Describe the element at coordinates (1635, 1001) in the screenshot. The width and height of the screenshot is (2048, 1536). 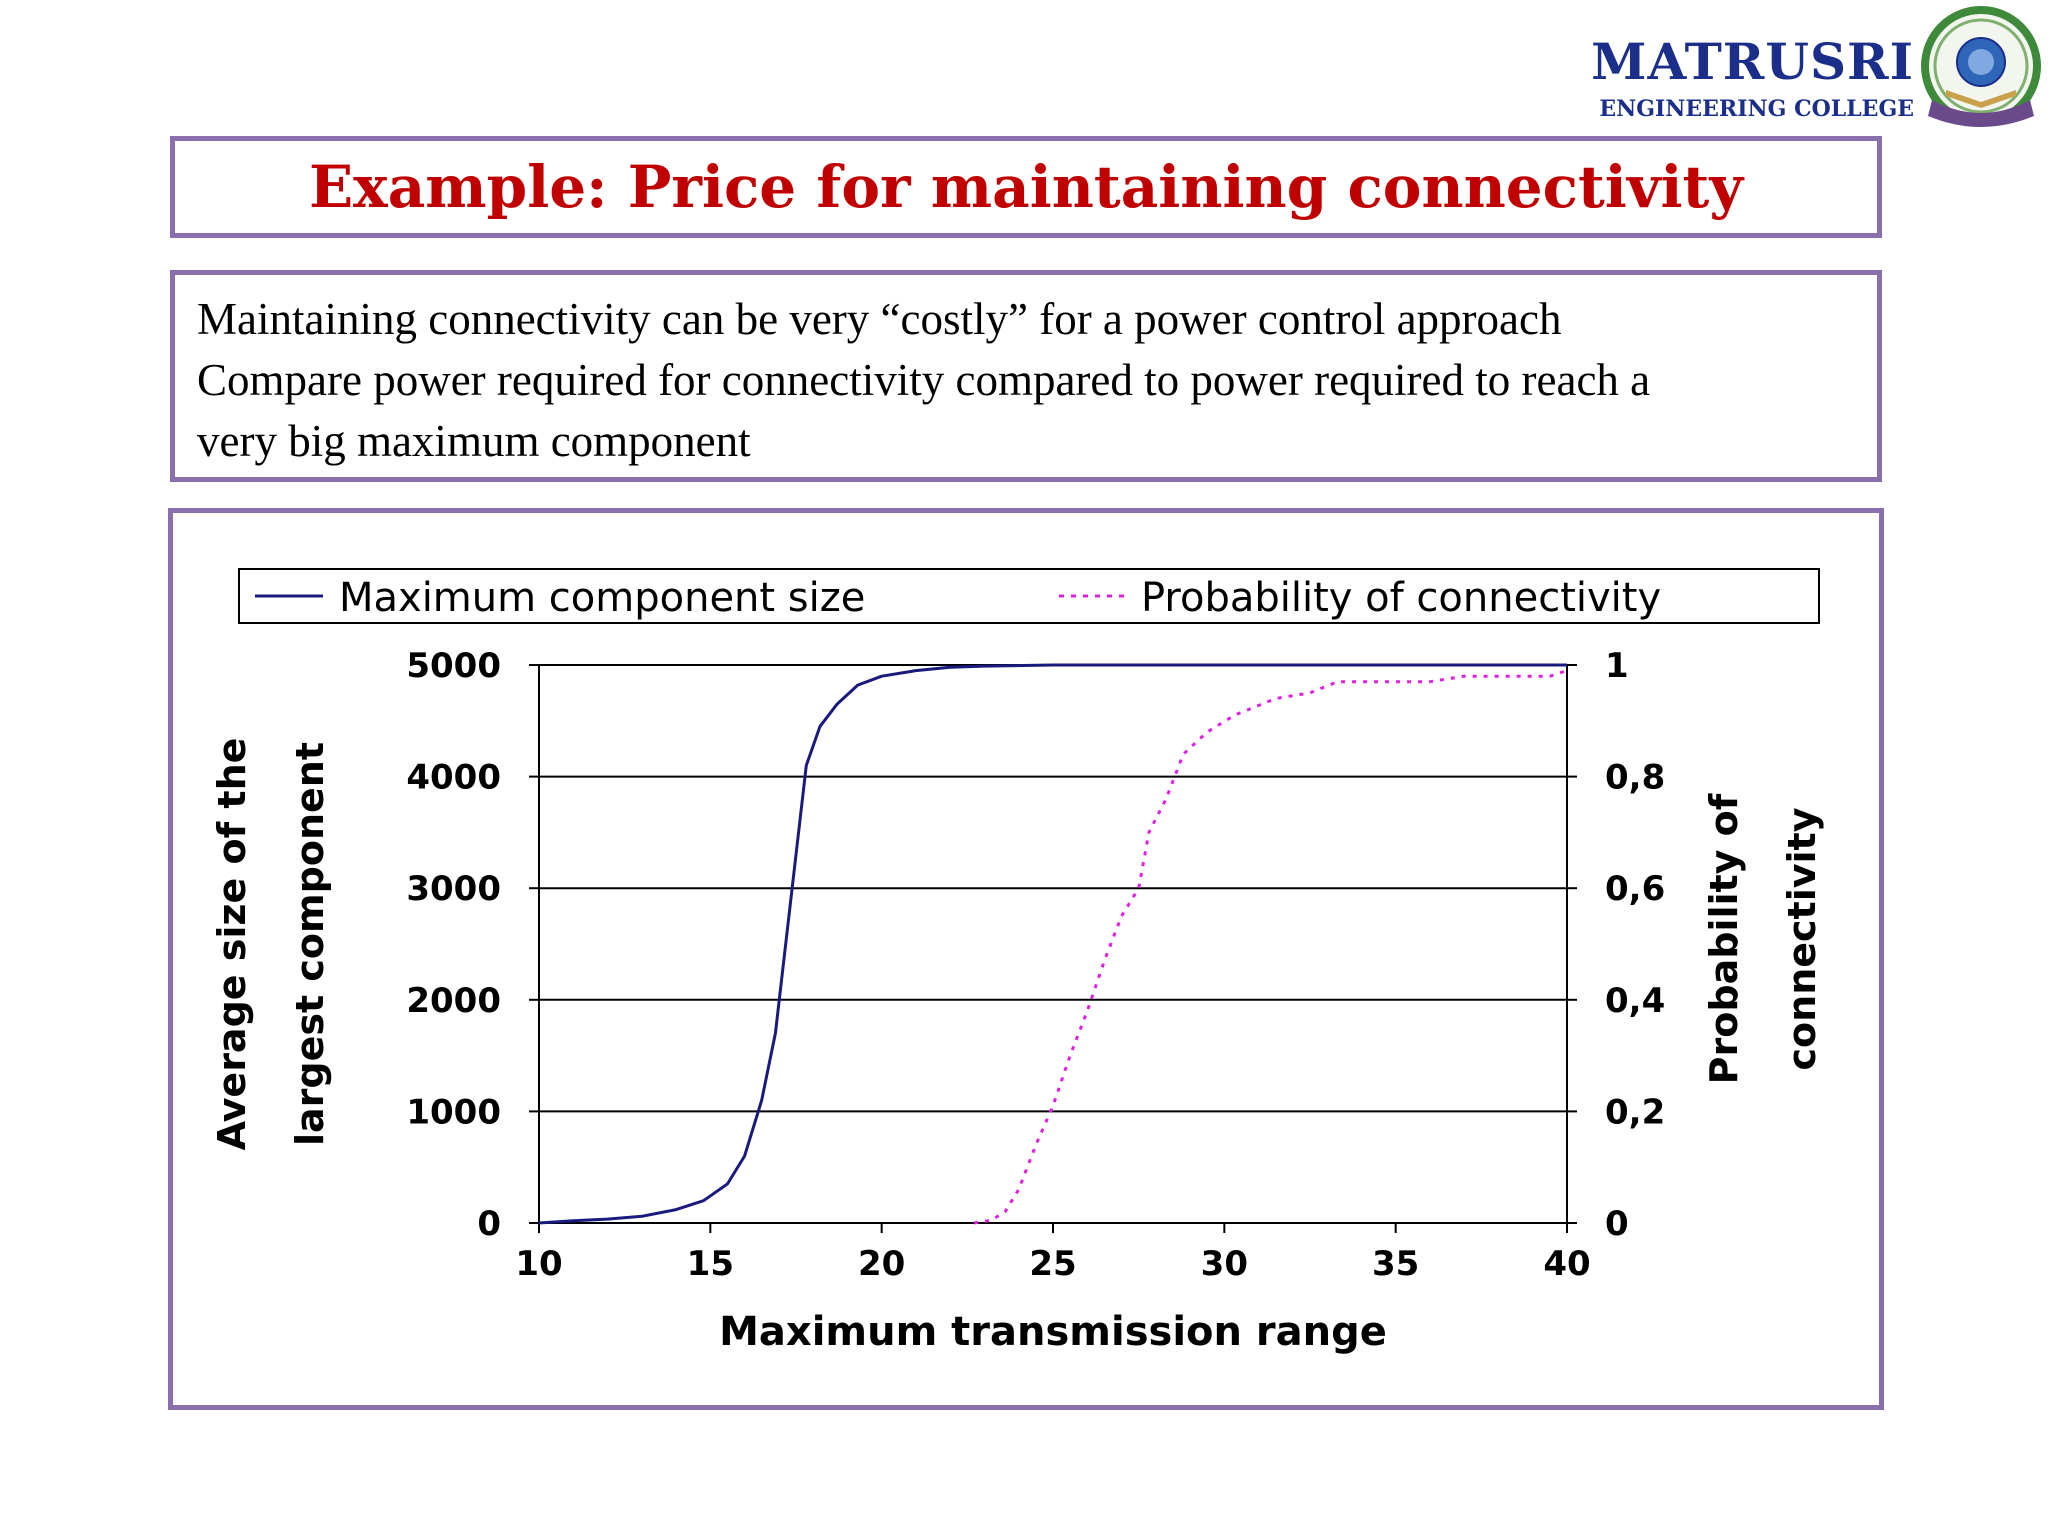
I see `y-right-tick-label: 0,4` at that location.